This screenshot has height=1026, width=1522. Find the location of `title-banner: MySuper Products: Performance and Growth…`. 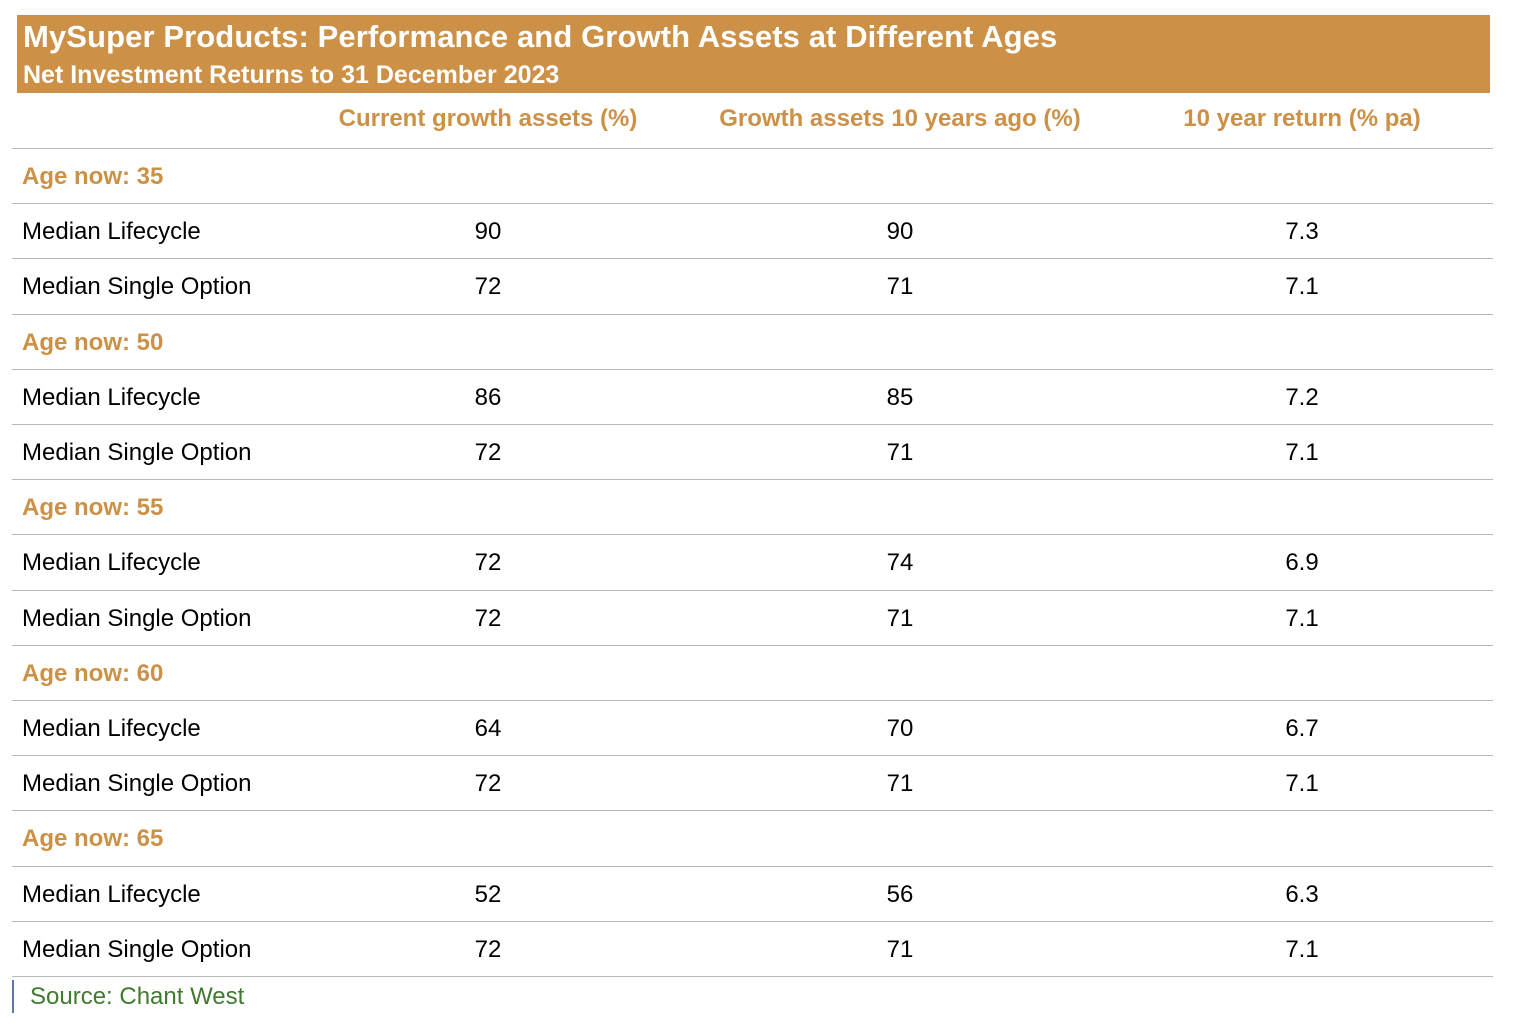

title-banner: MySuper Products: Performance and Growth… is located at coordinates (753, 54).